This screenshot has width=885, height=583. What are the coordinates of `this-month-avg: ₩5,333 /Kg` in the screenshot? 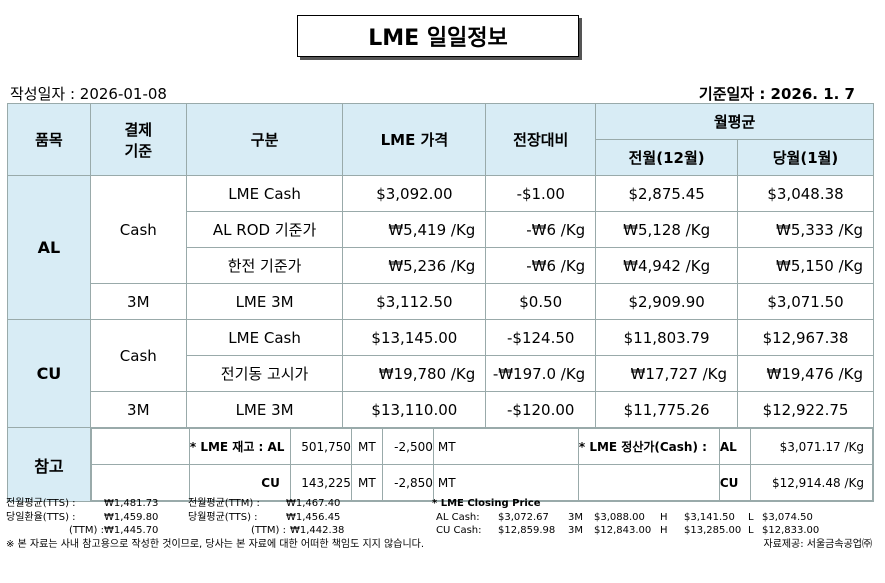 It's located at (805, 229).